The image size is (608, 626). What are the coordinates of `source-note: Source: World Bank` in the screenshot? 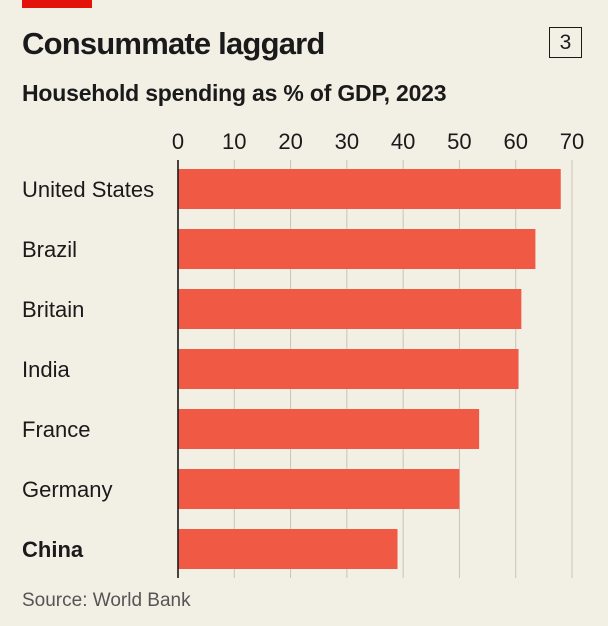 It's located at (106, 600).